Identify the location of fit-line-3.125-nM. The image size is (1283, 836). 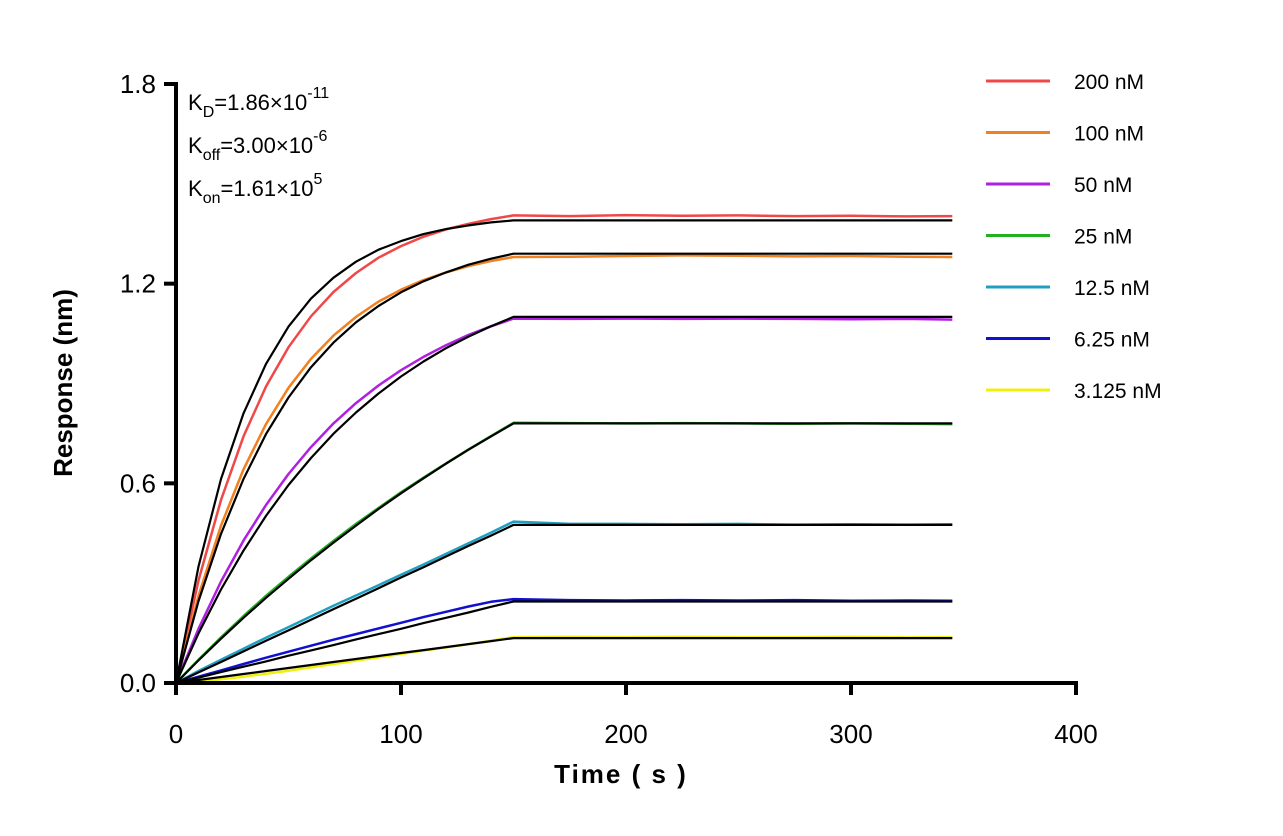
(564, 660).